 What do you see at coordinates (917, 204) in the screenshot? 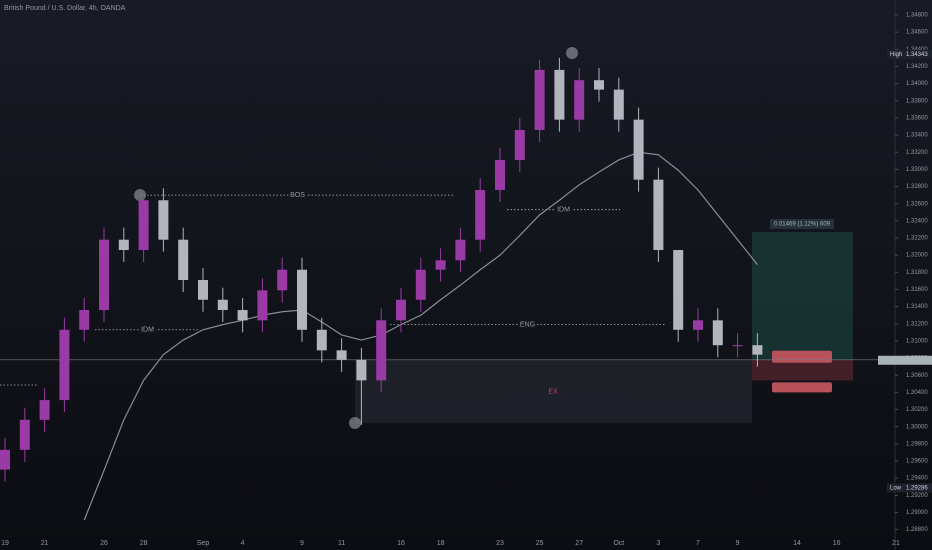
I see `y-tick-label: 1.32600` at bounding box center [917, 204].